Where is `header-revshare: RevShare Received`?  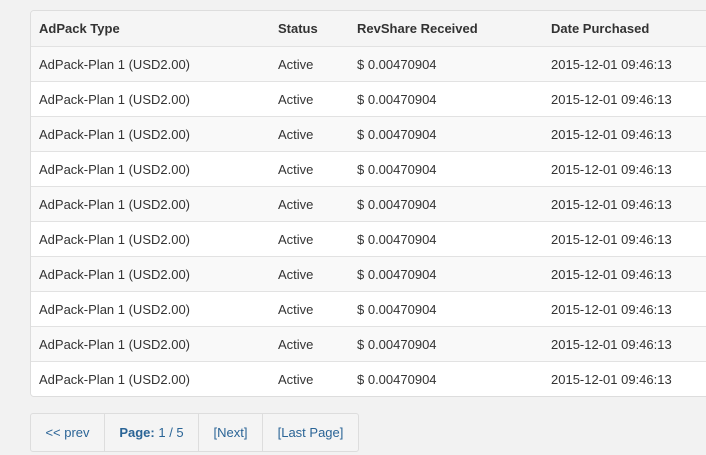 header-revshare: RevShare Received is located at coordinates (417, 28).